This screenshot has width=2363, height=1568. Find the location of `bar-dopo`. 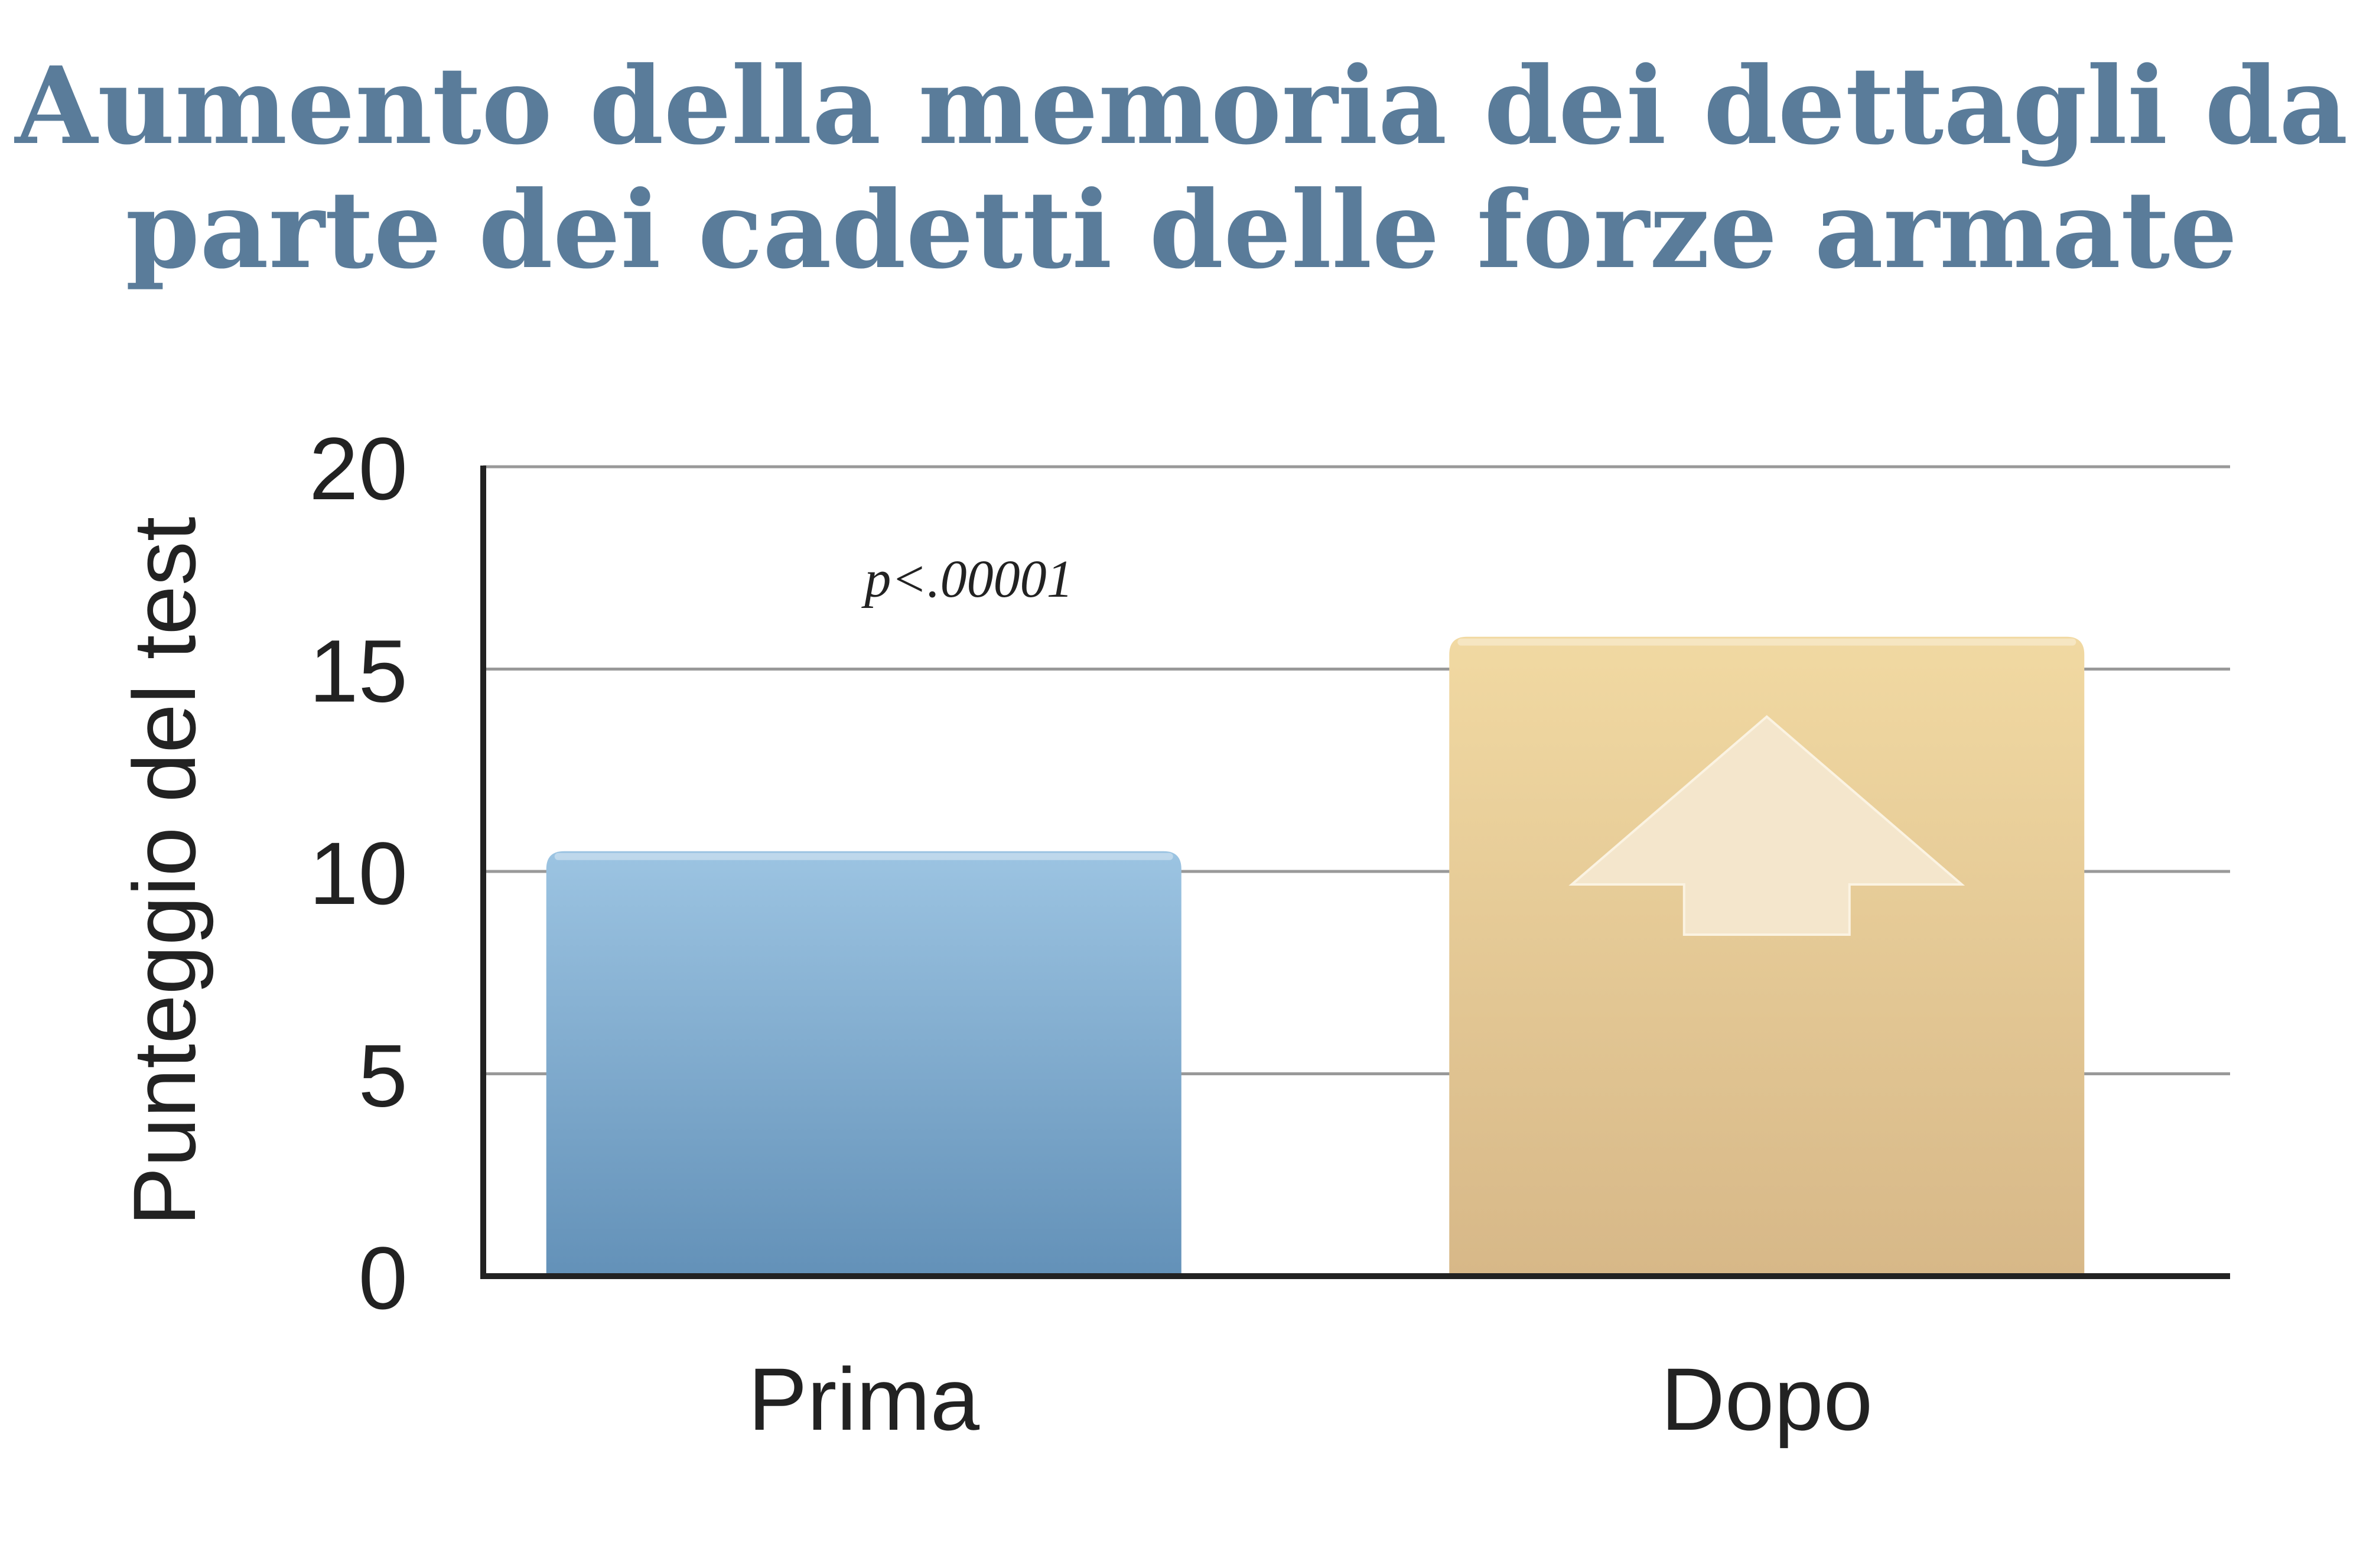

bar-dopo is located at coordinates (1767, 956).